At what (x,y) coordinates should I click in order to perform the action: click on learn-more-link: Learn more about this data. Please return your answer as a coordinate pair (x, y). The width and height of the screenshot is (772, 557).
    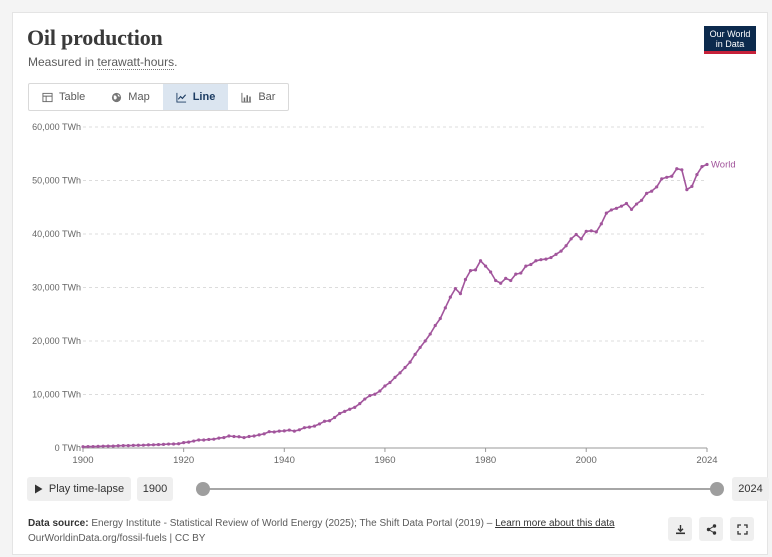
    Looking at the image, I should click on (555, 523).